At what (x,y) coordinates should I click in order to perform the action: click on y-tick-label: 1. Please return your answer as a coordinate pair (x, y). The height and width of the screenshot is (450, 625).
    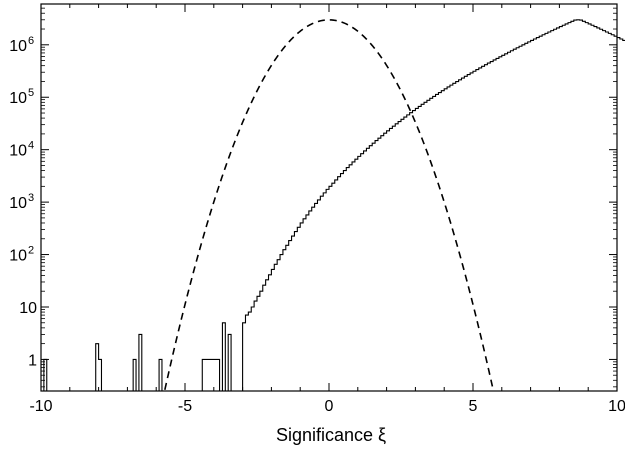
    Looking at the image, I should click on (32, 360).